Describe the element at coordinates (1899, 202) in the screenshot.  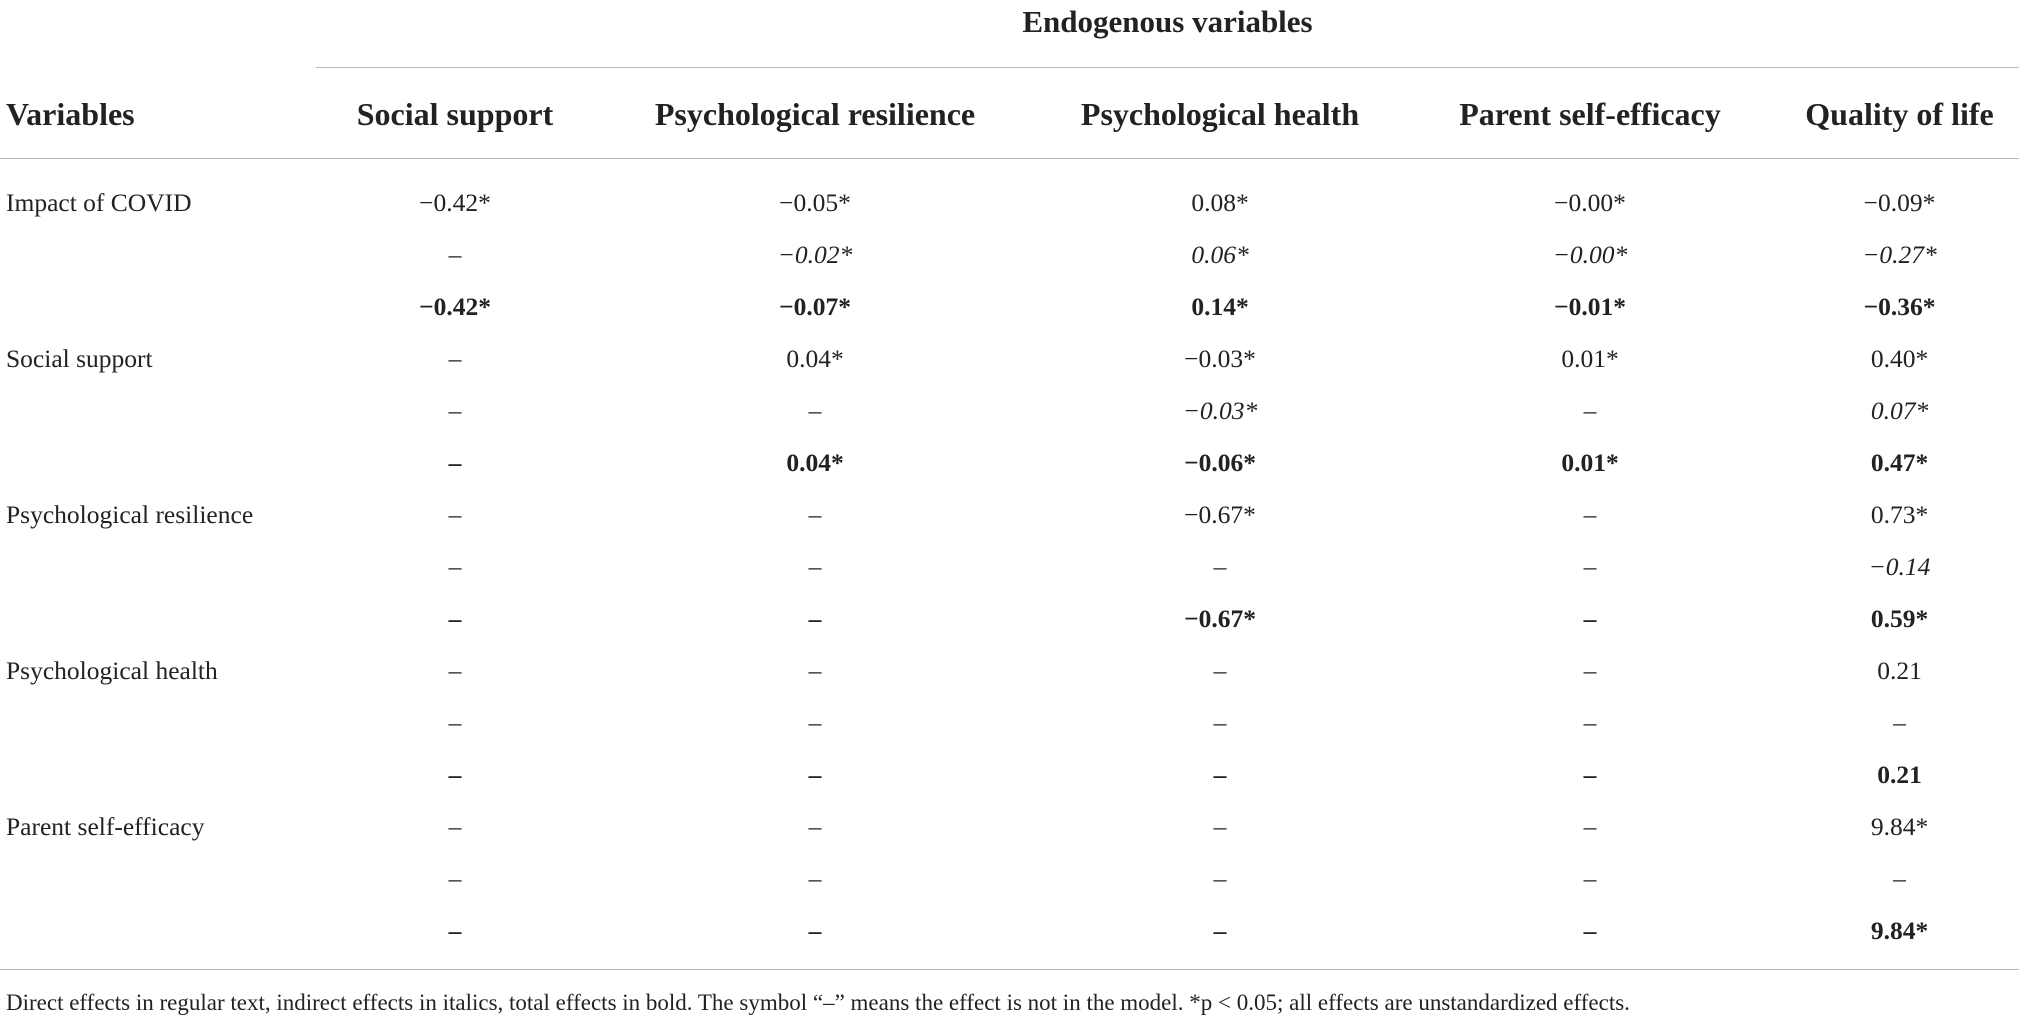
I see `table-cell: −0.09*` at that location.